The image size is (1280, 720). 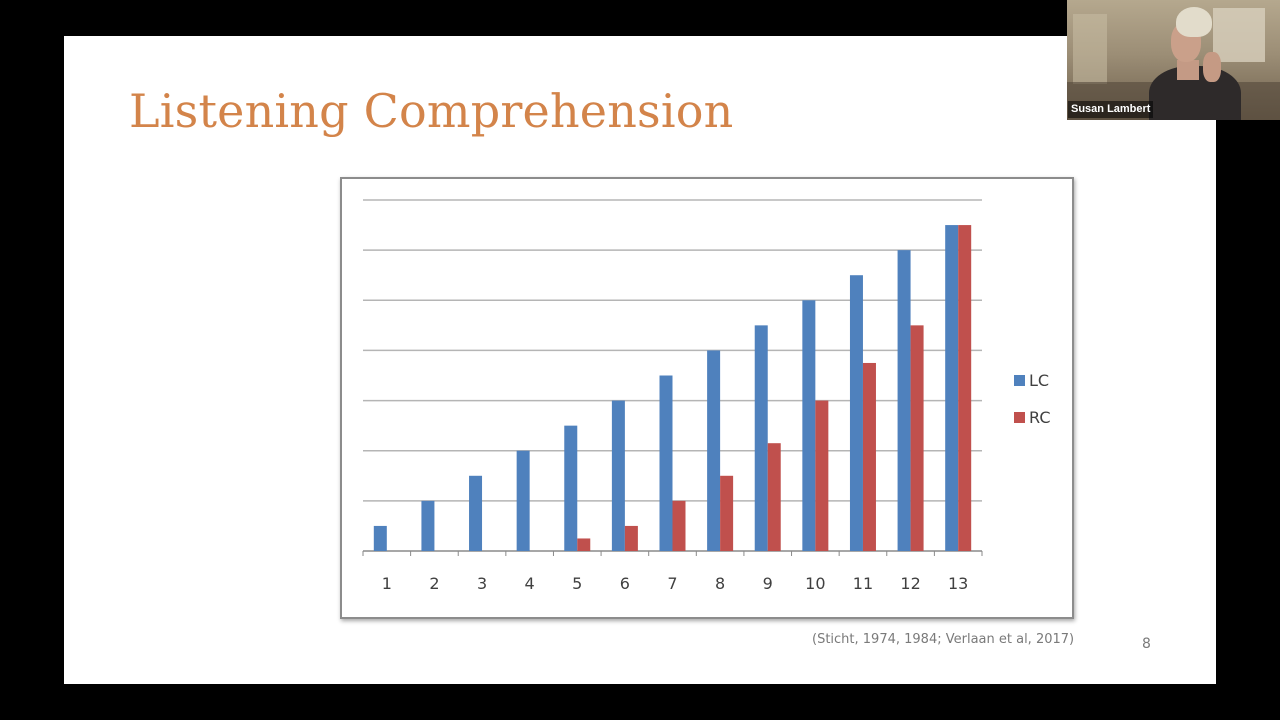 What do you see at coordinates (1039, 380) in the screenshot?
I see `legend-label-lc: LC` at bounding box center [1039, 380].